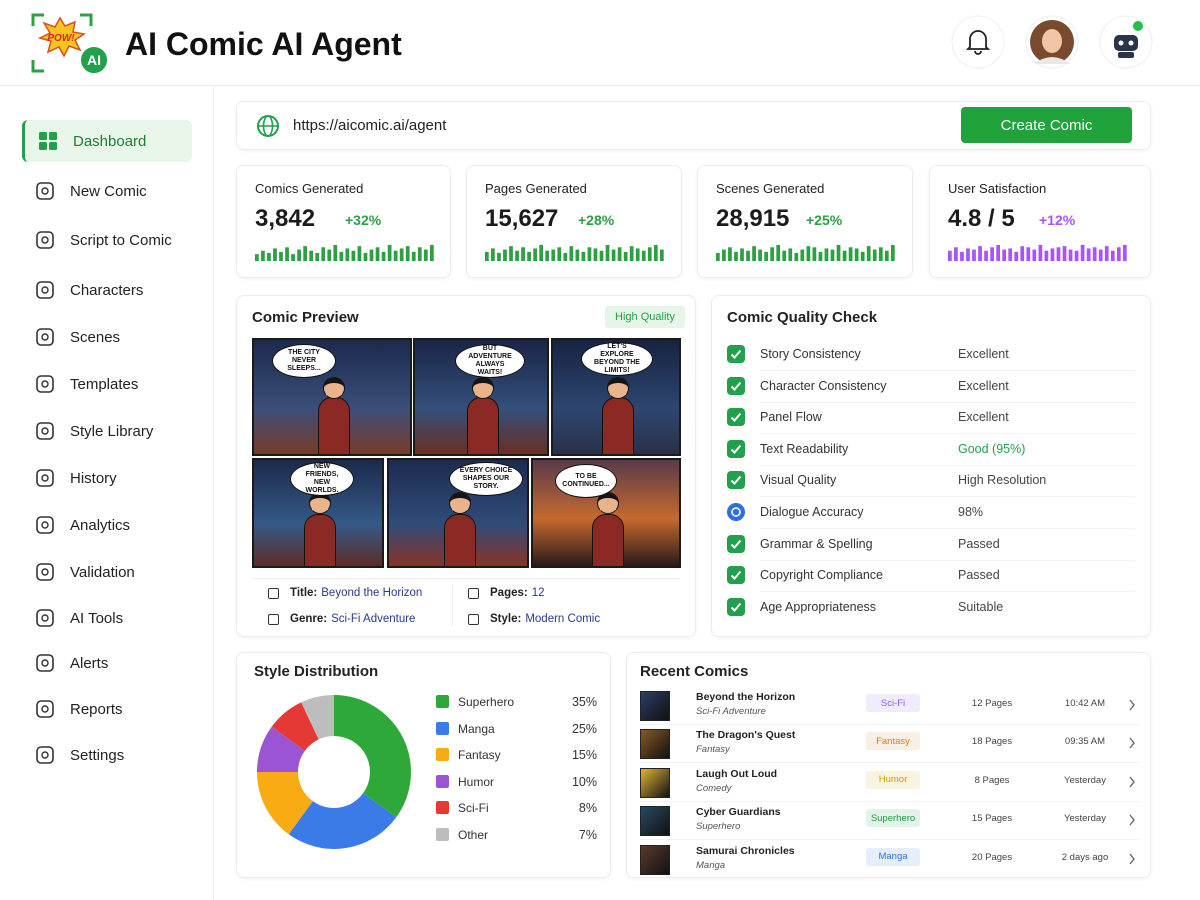  I want to click on header-divider, so click(600, 85).